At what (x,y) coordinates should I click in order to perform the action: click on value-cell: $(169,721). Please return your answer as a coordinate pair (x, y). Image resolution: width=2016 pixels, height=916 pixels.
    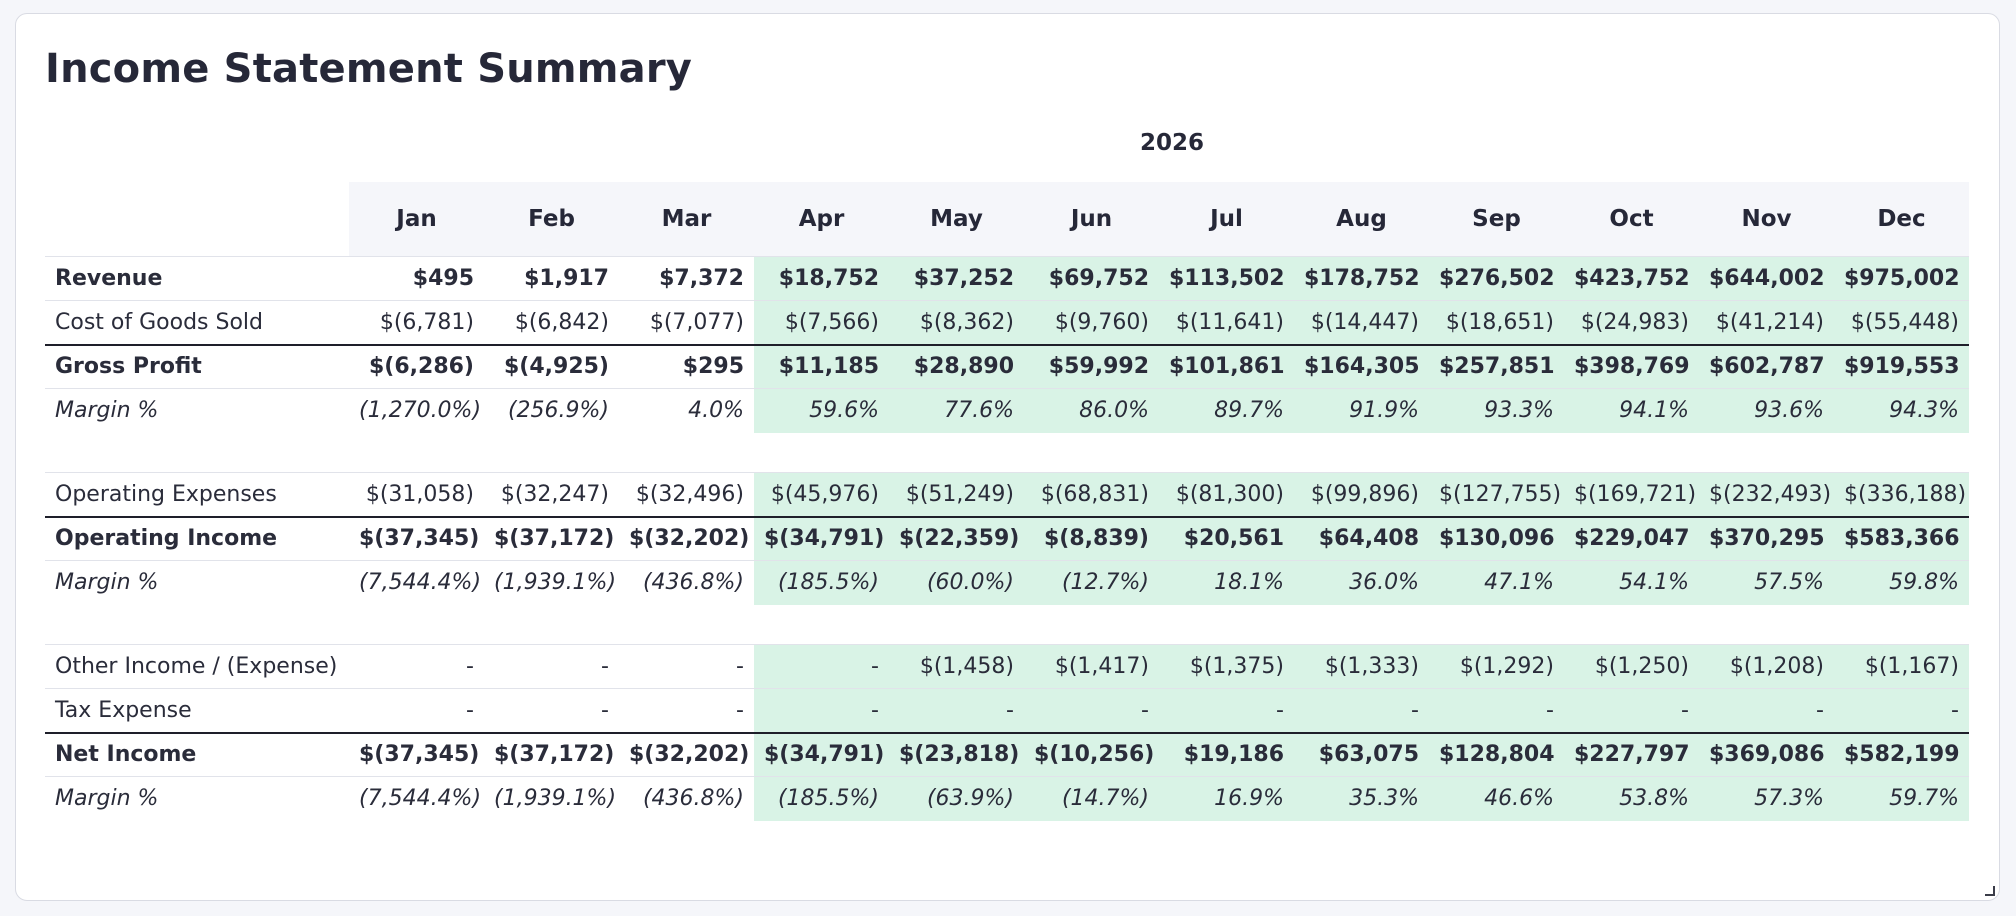
    Looking at the image, I should click on (1631, 494).